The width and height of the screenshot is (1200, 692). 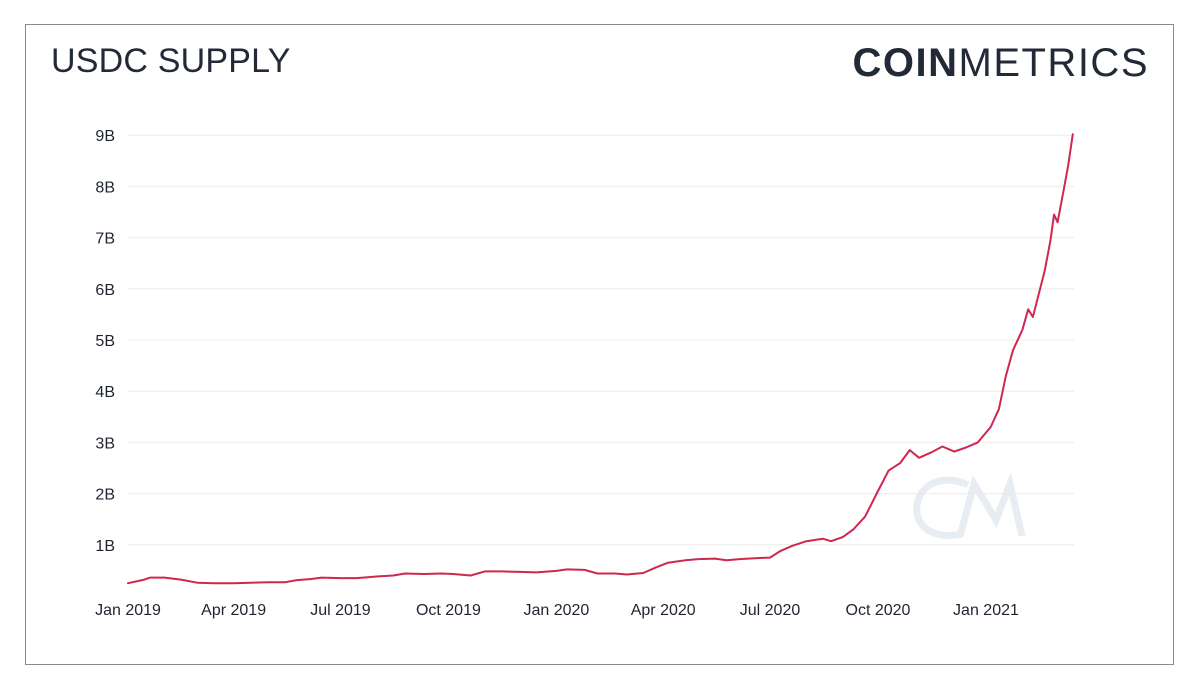 What do you see at coordinates (105, 136) in the screenshot?
I see `y-tick-label: 9B` at bounding box center [105, 136].